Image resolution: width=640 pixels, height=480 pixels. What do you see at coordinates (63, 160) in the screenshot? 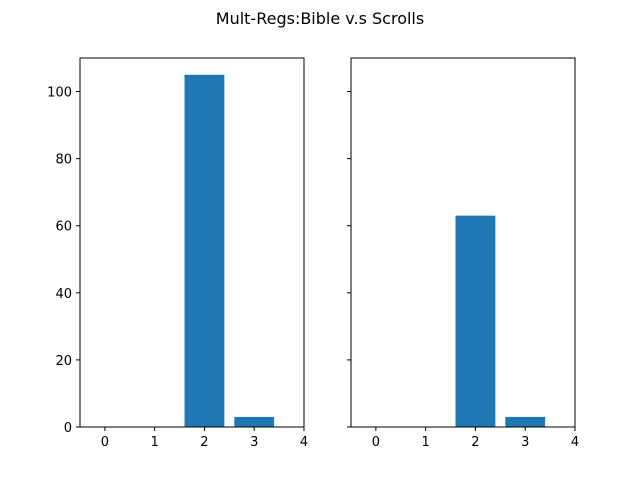
I see `y-tick-label-80: 80` at bounding box center [63, 160].